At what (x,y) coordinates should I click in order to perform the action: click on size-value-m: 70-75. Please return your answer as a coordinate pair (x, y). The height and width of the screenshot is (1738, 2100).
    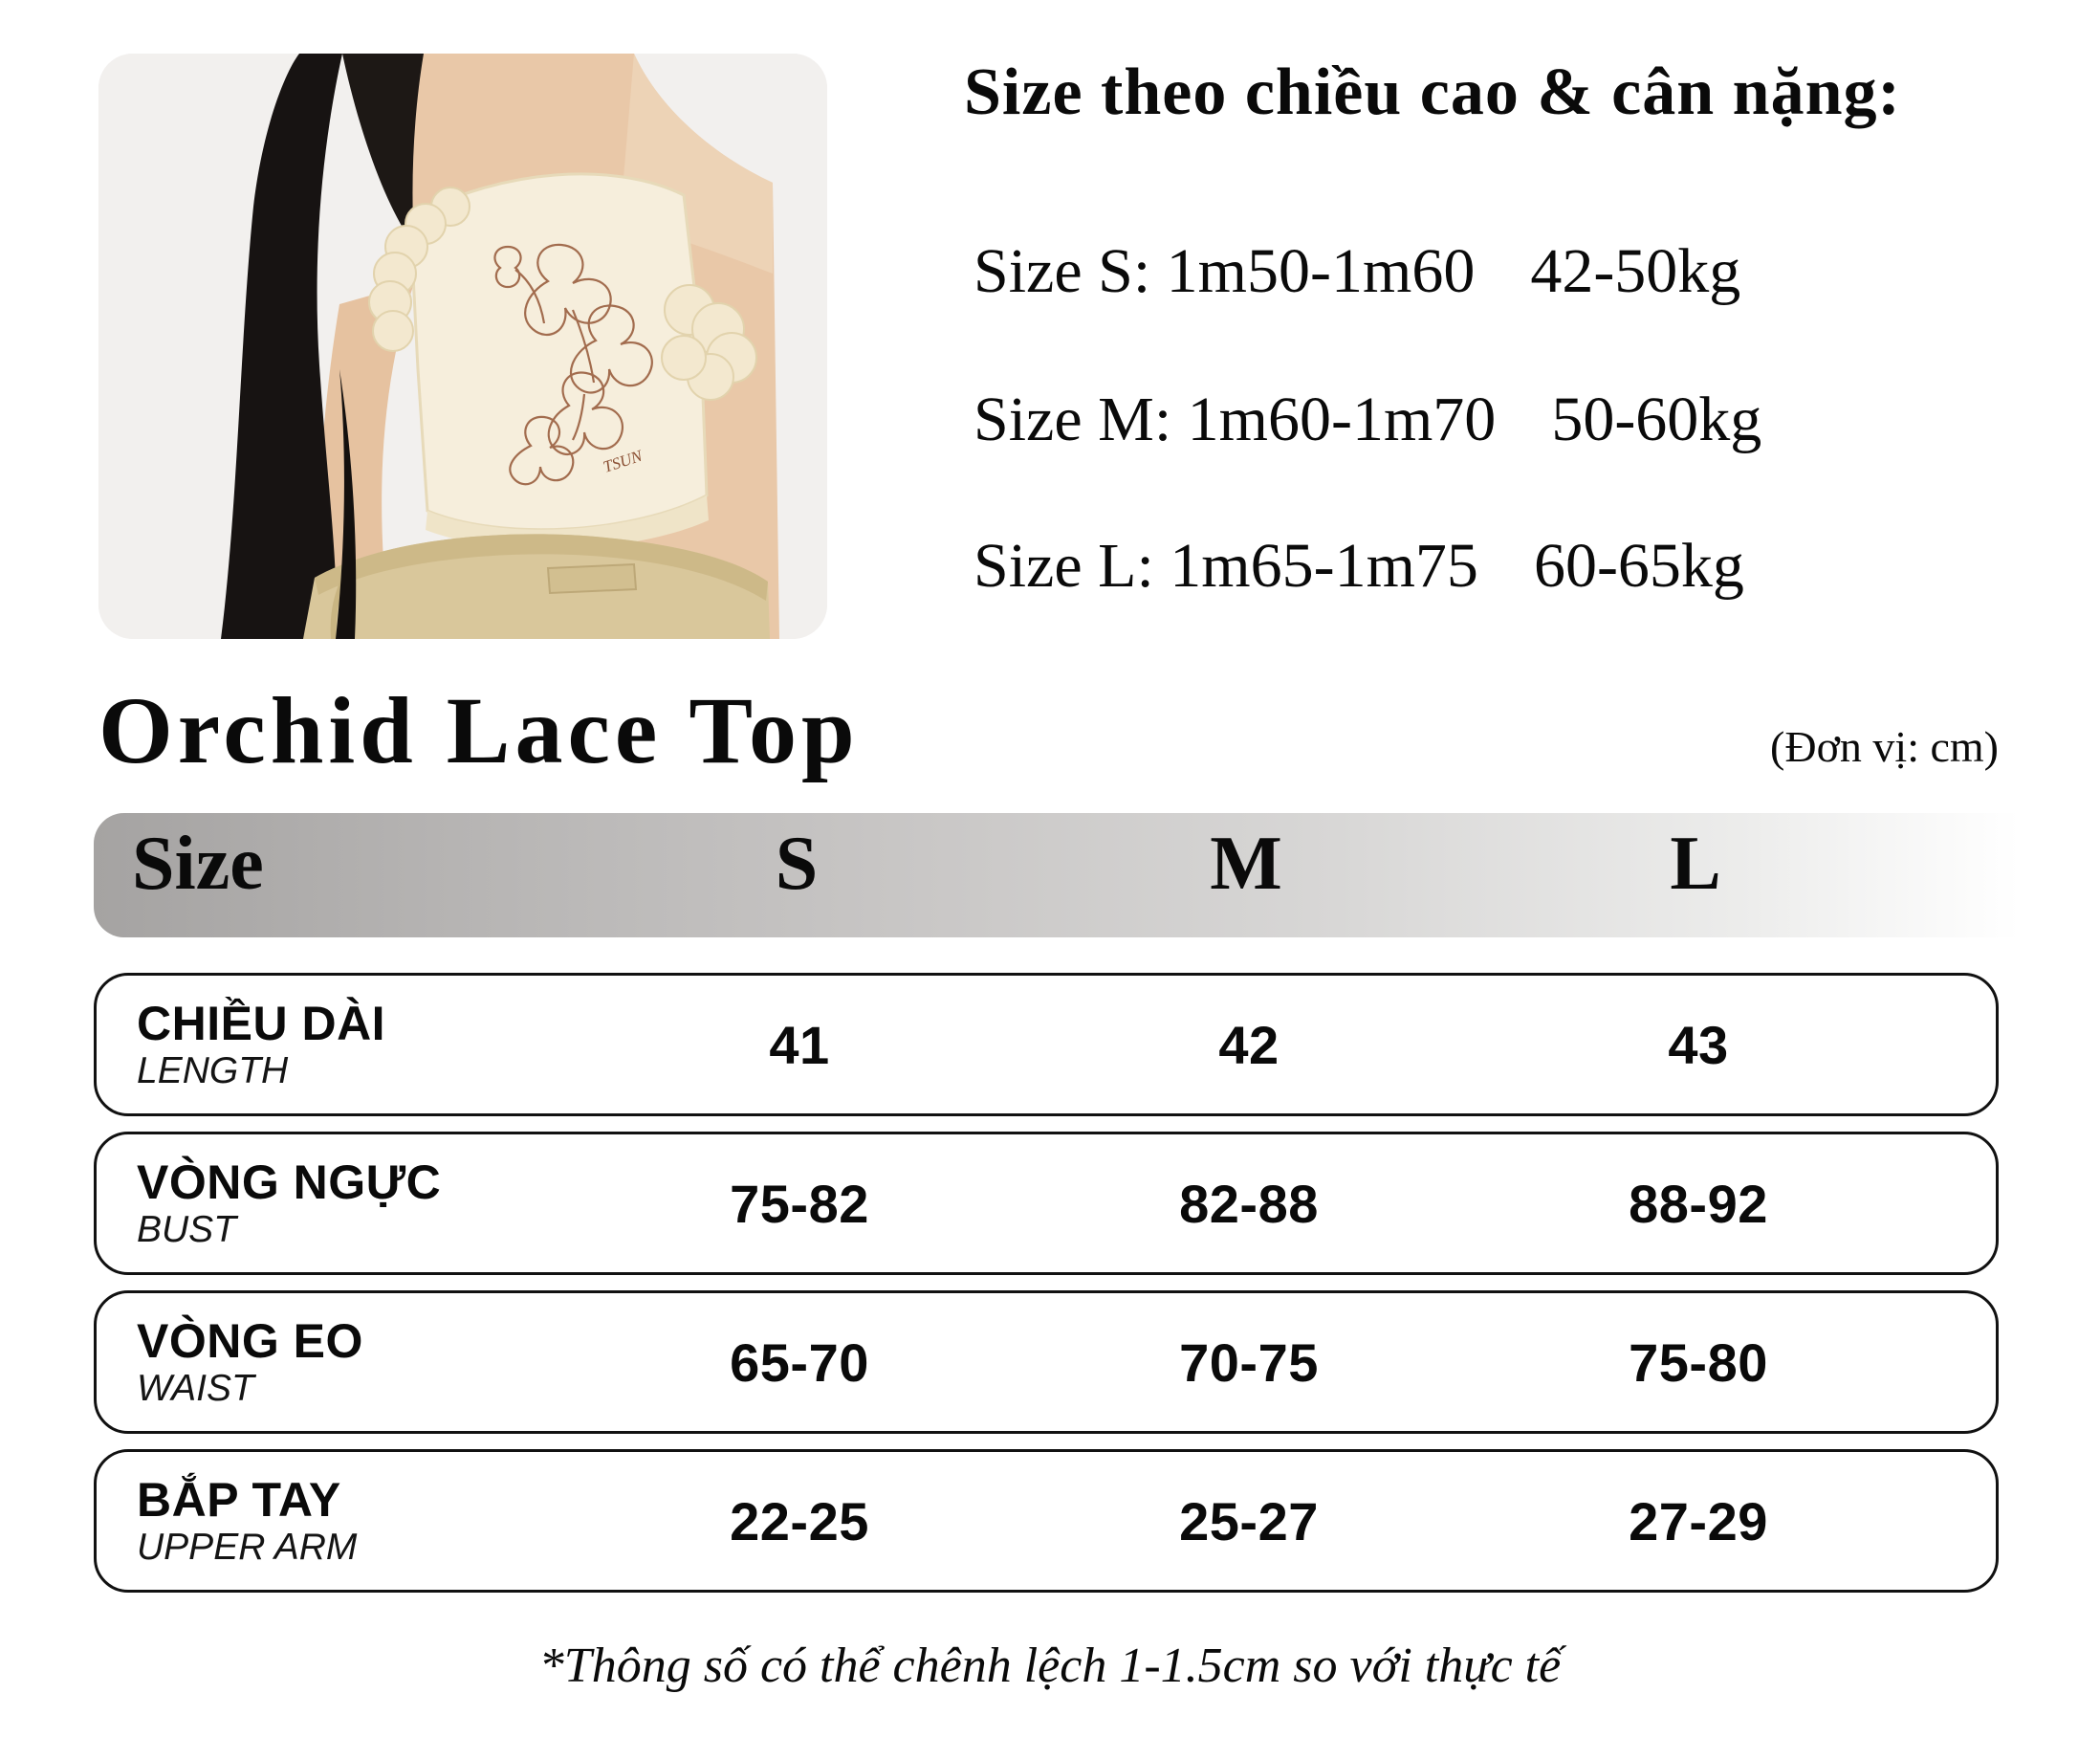
    Looking at the image, I should click on (1249, 1362).